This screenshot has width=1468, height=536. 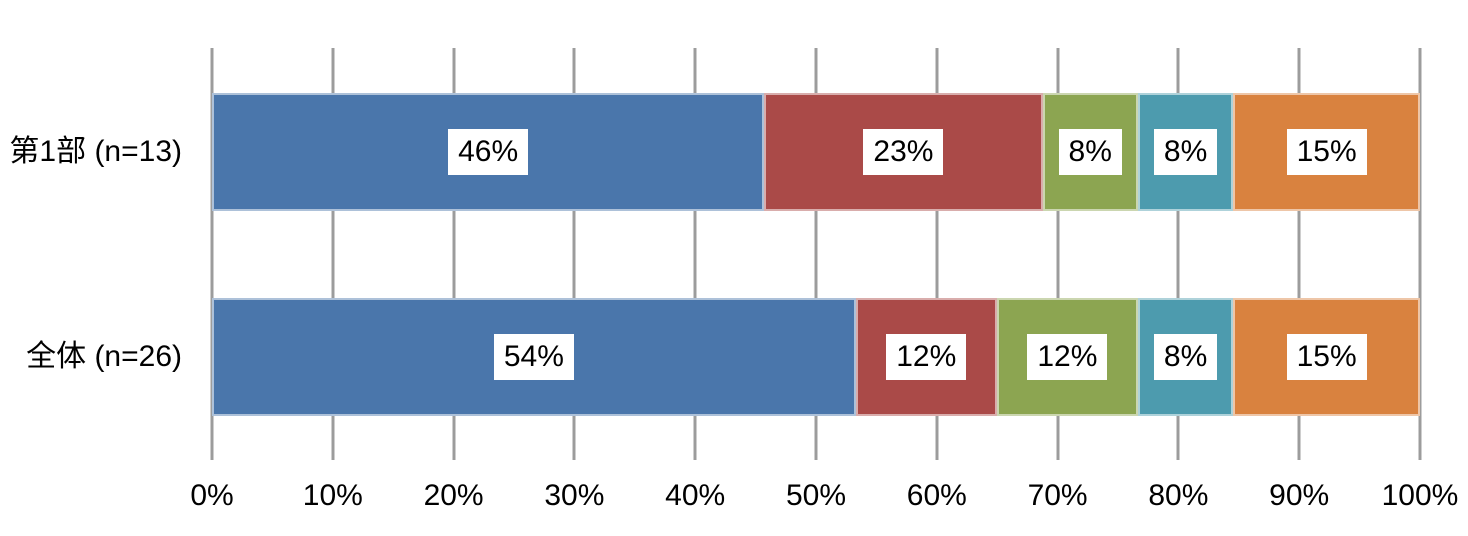 I want to click on segment-data-label: 54%, so click(x=533, y=357).